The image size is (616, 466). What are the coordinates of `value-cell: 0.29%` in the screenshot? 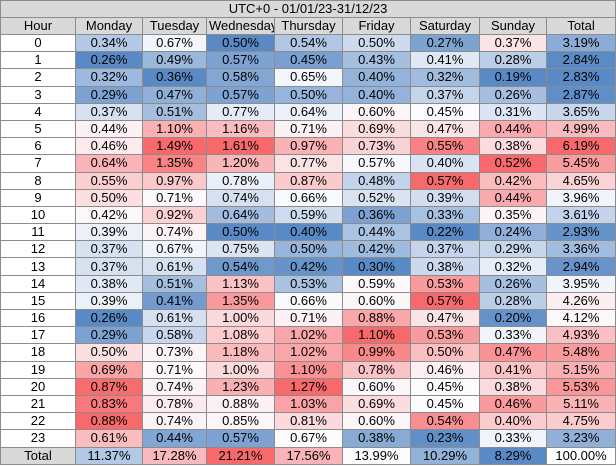 It's located at (513, 249).